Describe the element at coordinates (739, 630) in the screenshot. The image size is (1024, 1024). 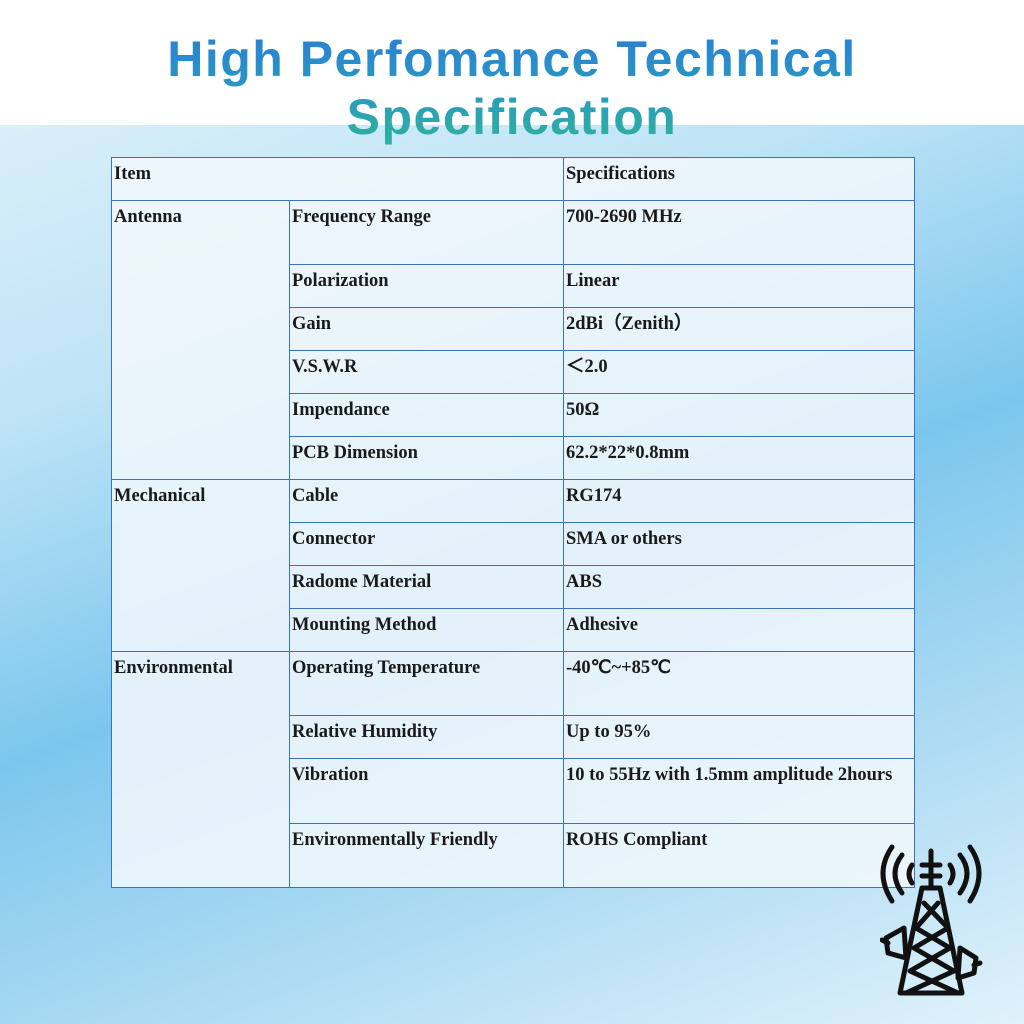
I see `value-cell: Adhesive` at that location.